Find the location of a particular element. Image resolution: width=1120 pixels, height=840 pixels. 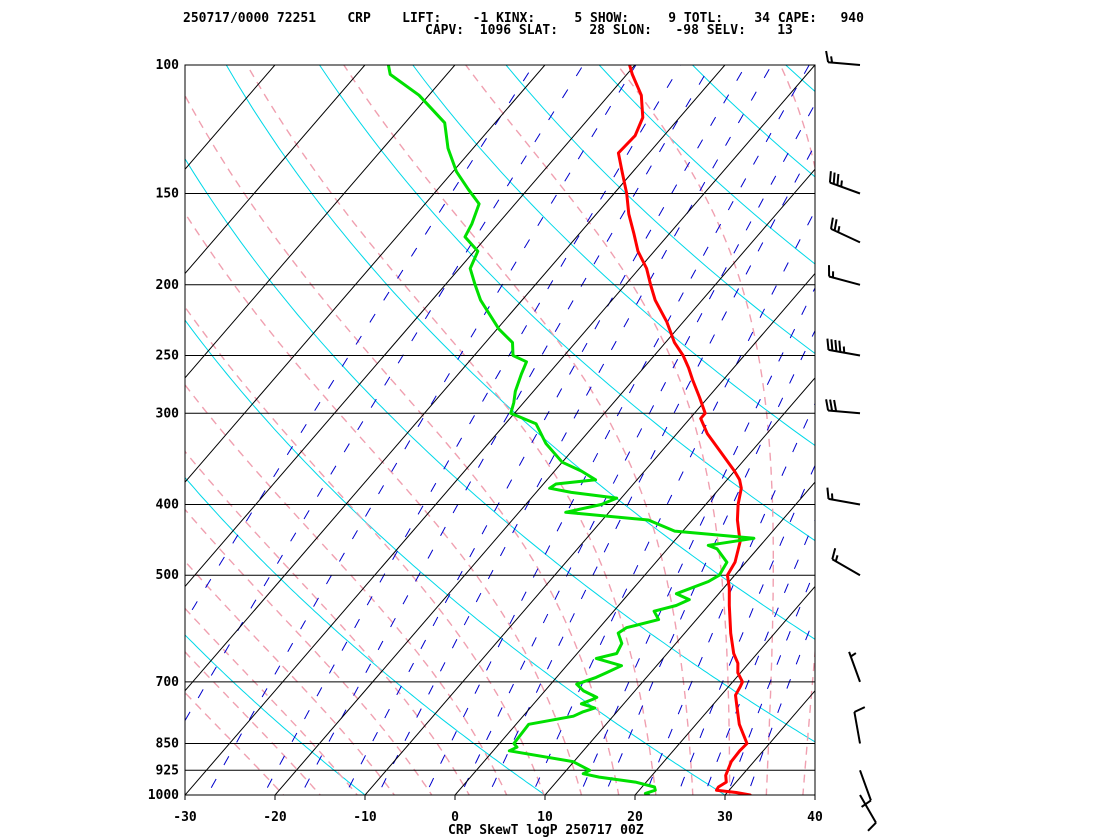

temperature-profile is located at coordinates (684, 430).